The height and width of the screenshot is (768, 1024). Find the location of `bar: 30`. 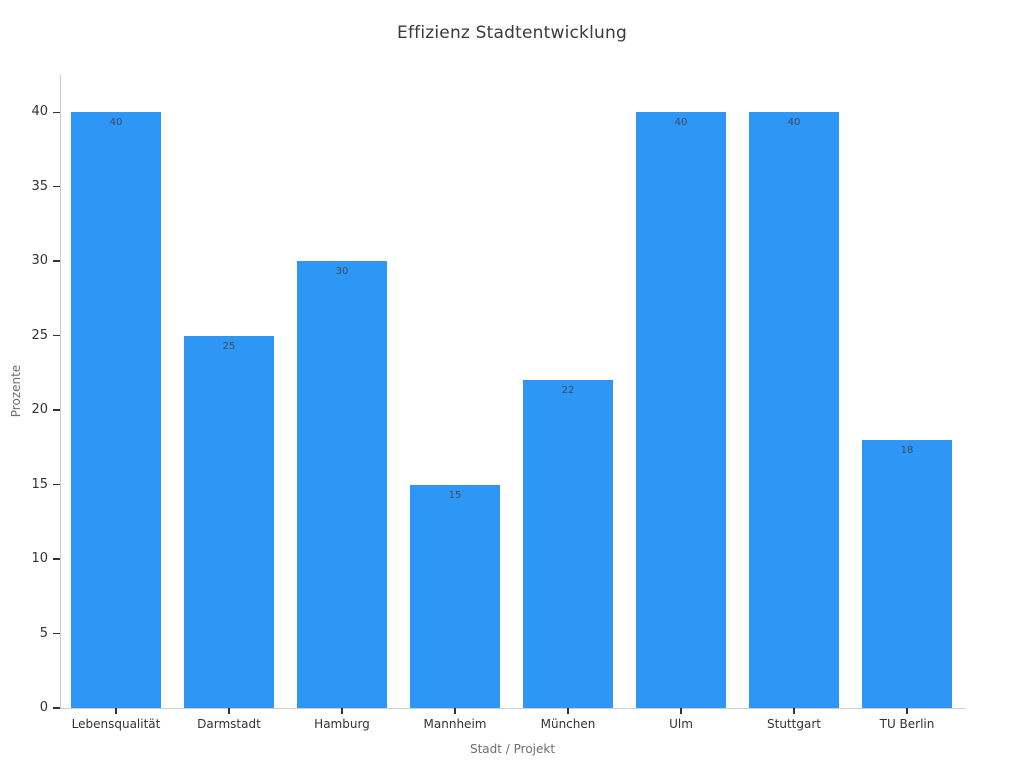

bar: 30 is located at coordinates (342, 484).